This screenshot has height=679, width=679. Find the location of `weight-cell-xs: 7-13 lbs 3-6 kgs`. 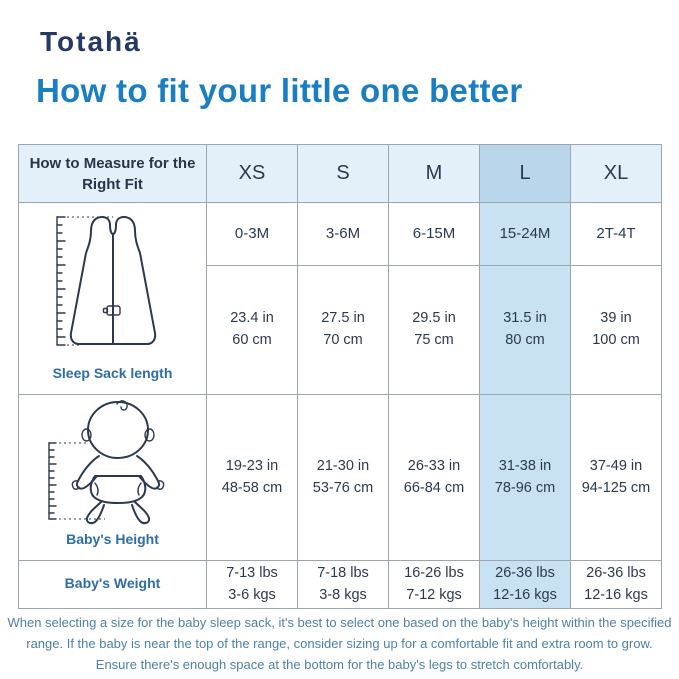

weight-cell-xs: 7-13 lbs 3-6 kgs is located at coordinates (252, 584).